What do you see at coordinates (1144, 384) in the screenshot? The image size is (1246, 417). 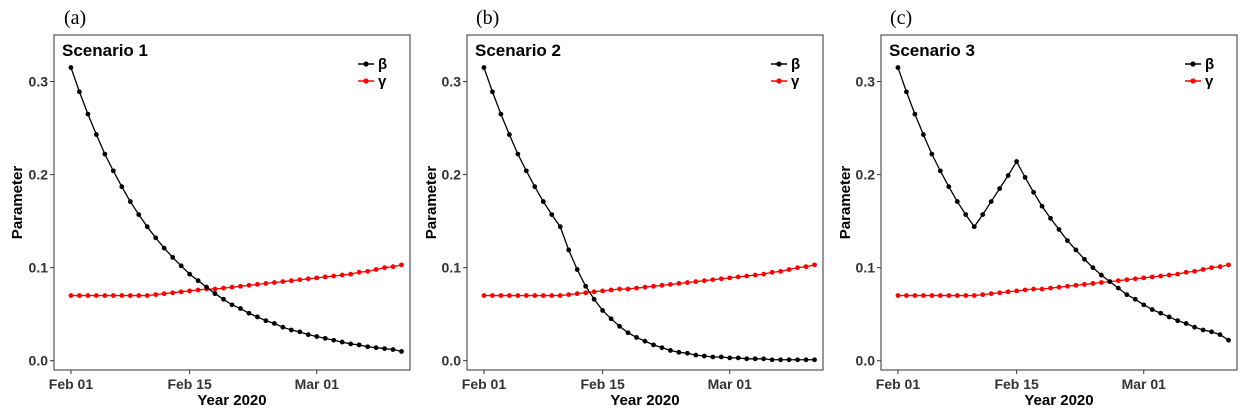 I see `x-tick-label: Mar 01` at bounding box center [1144, 384].